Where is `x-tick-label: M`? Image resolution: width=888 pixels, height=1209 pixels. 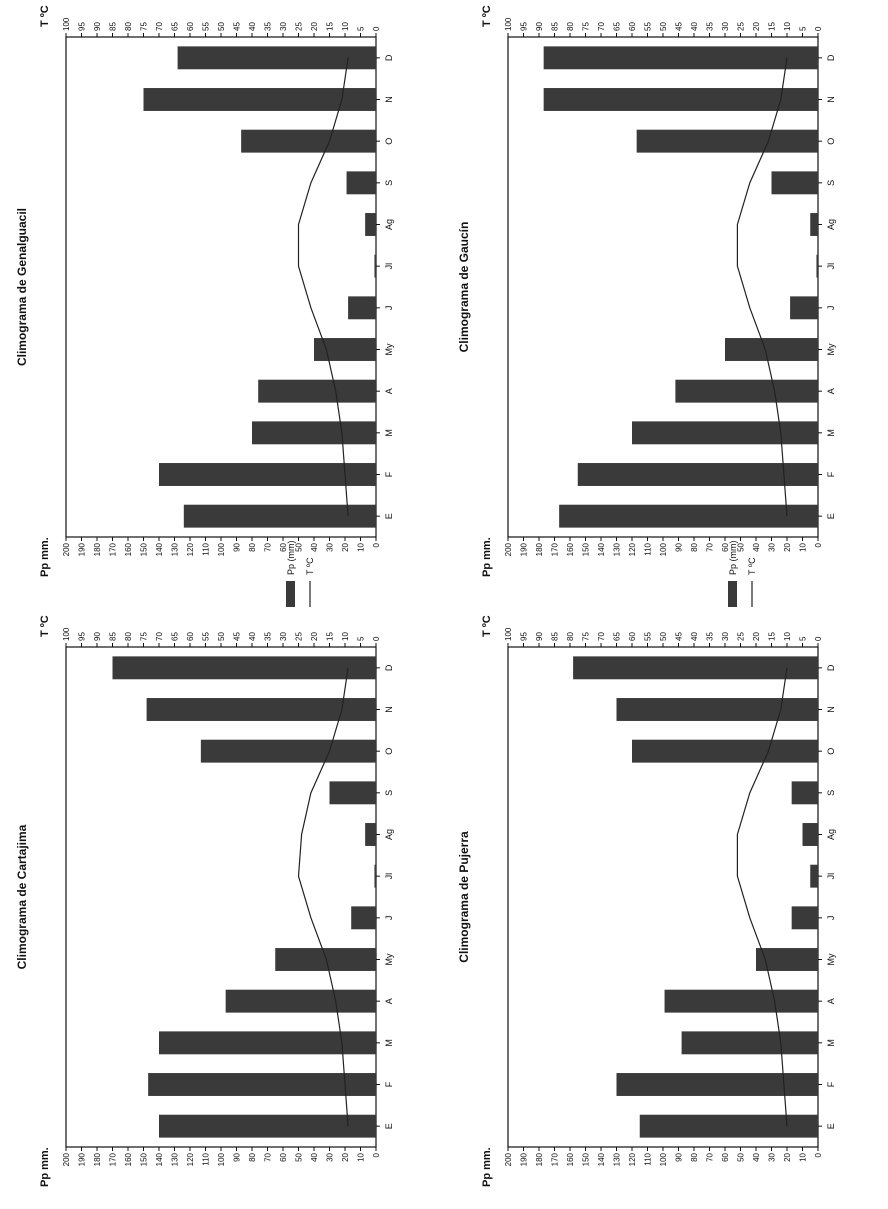
x-tick-label: M is located at coordinates (389, 1043).